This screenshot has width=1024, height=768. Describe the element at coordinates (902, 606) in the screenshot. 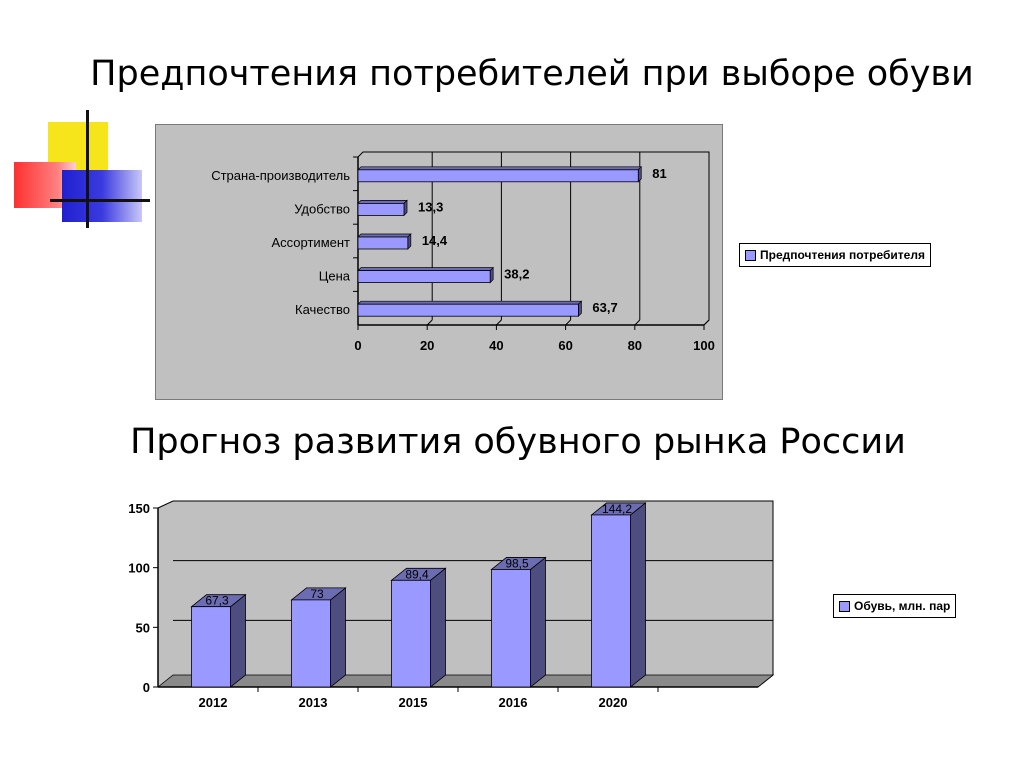

I see `legend-label: Обувь, млн. пар` at that location.